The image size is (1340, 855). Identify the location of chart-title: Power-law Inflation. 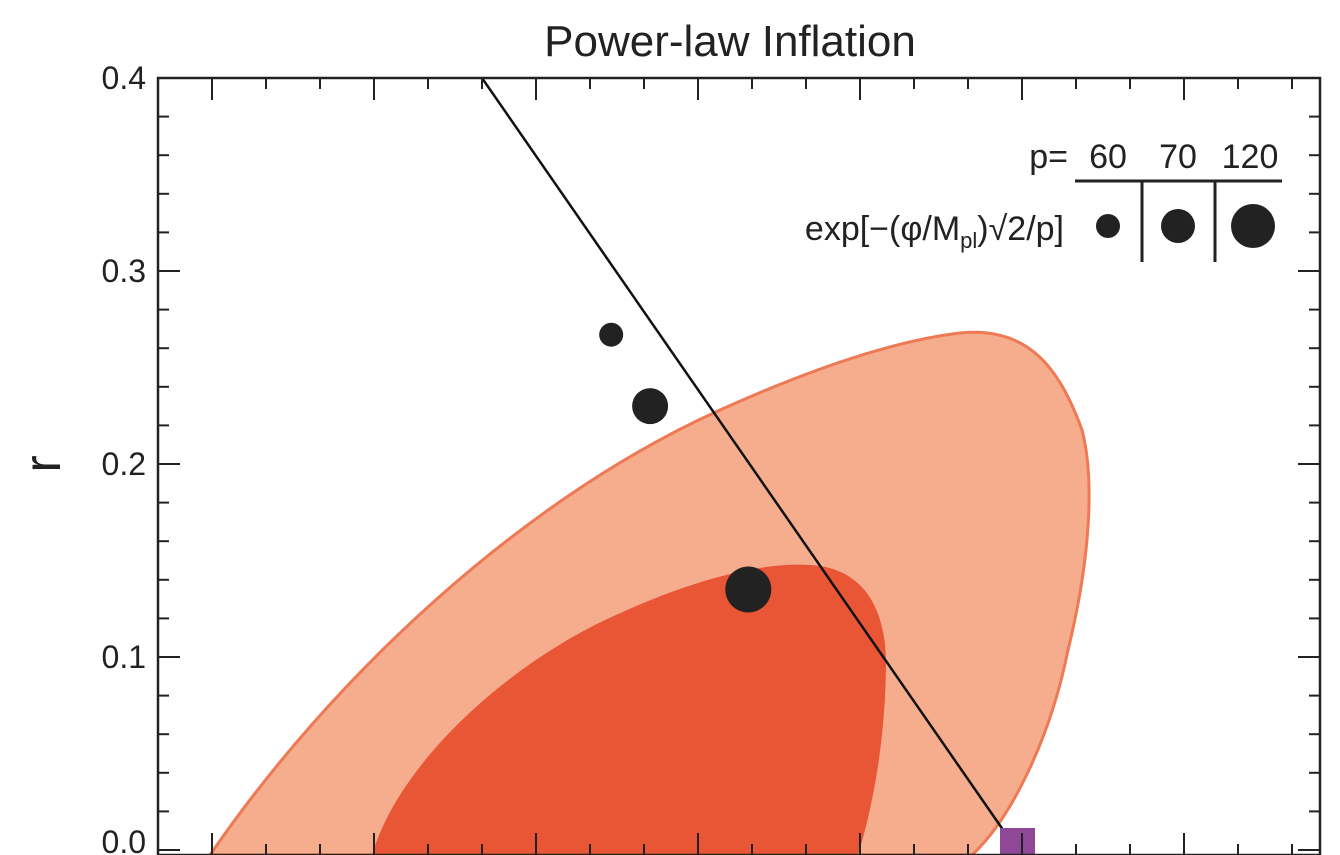
(730, 41).